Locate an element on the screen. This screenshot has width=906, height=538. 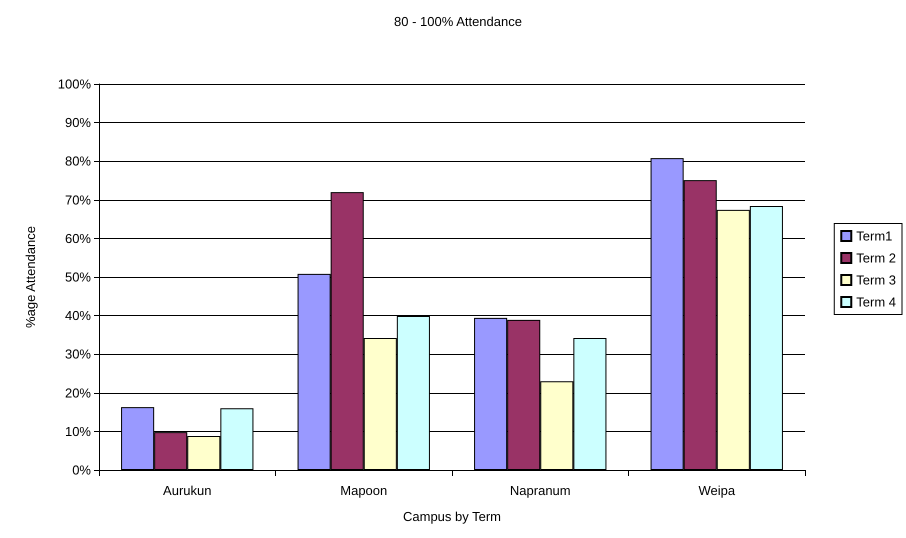
x-tick-label: Mapoon is located at coordinates (364, 490).